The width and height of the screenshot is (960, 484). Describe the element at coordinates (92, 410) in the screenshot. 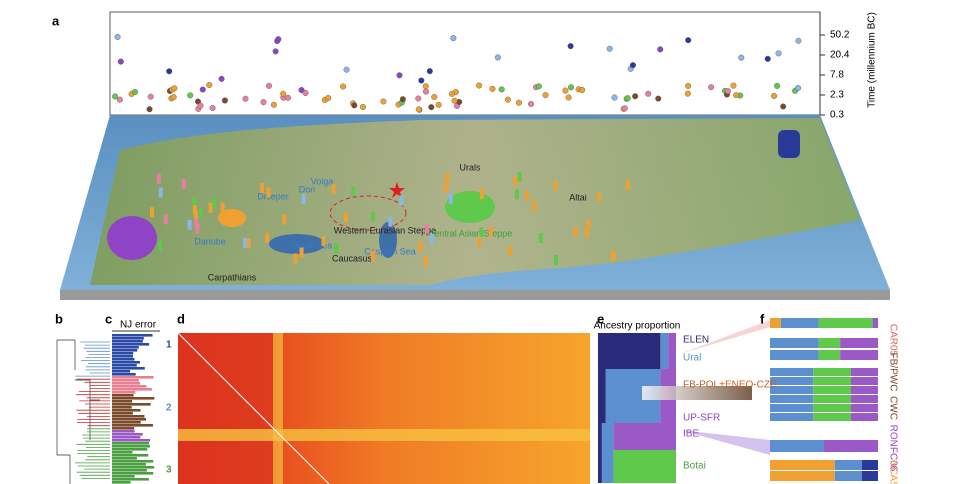

I see `tree-leaves` at that location.